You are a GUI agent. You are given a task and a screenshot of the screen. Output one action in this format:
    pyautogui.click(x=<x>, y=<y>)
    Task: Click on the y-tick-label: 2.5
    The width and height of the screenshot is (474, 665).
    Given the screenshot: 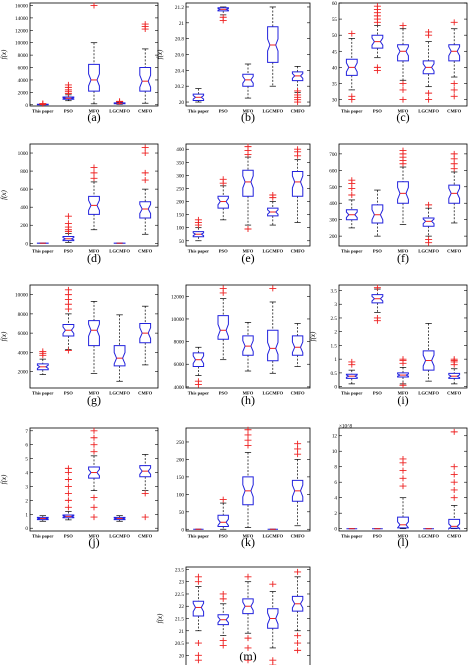 What is the action you would take?
    pyautogui.click(x=334, y=319)
    